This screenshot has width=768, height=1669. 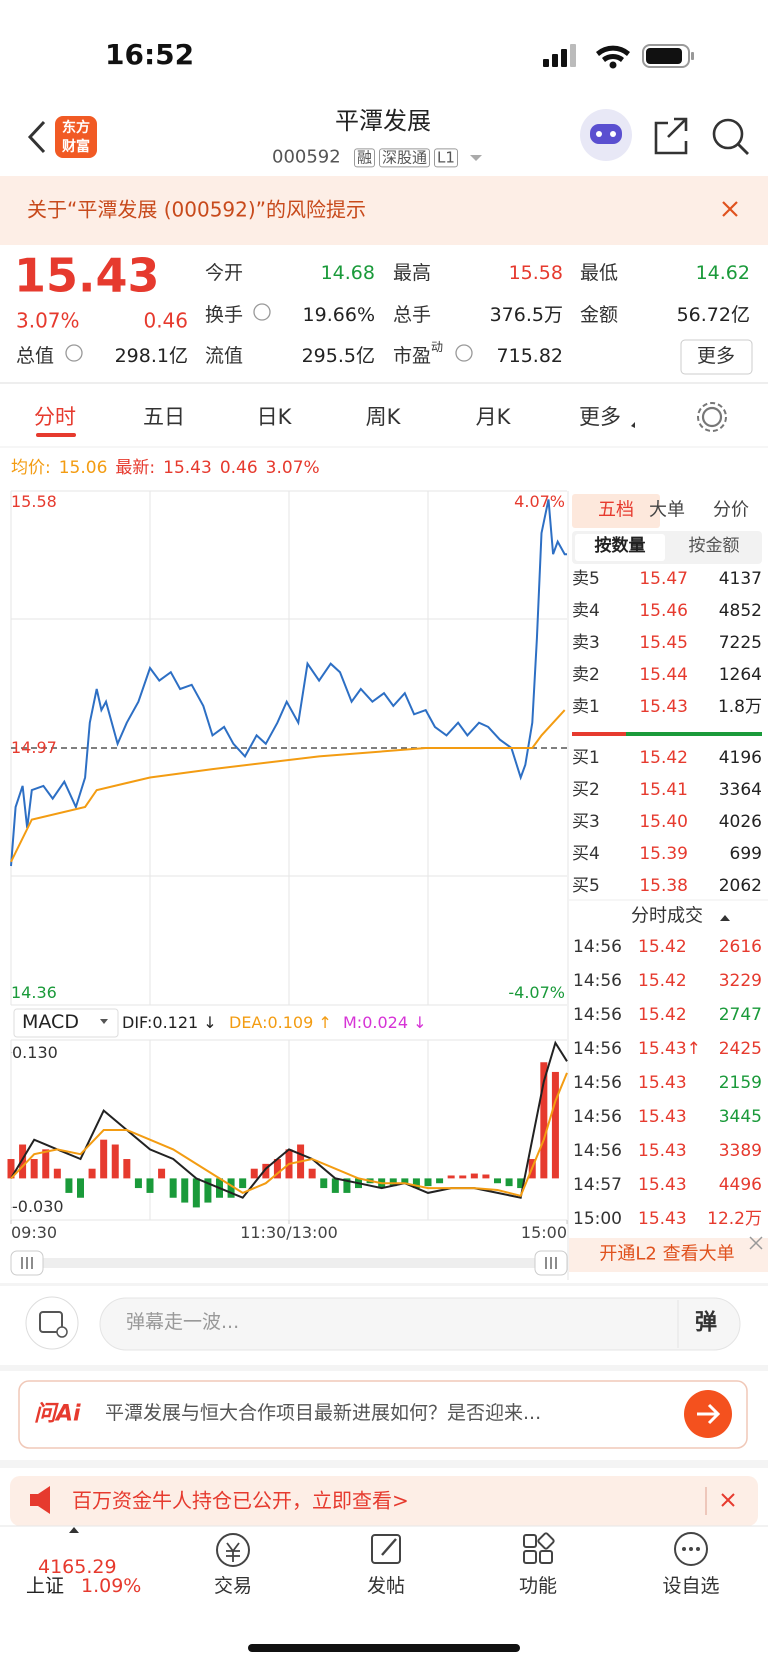 I want to click on nav-item: 设自选, so click(x=691, y=1586).